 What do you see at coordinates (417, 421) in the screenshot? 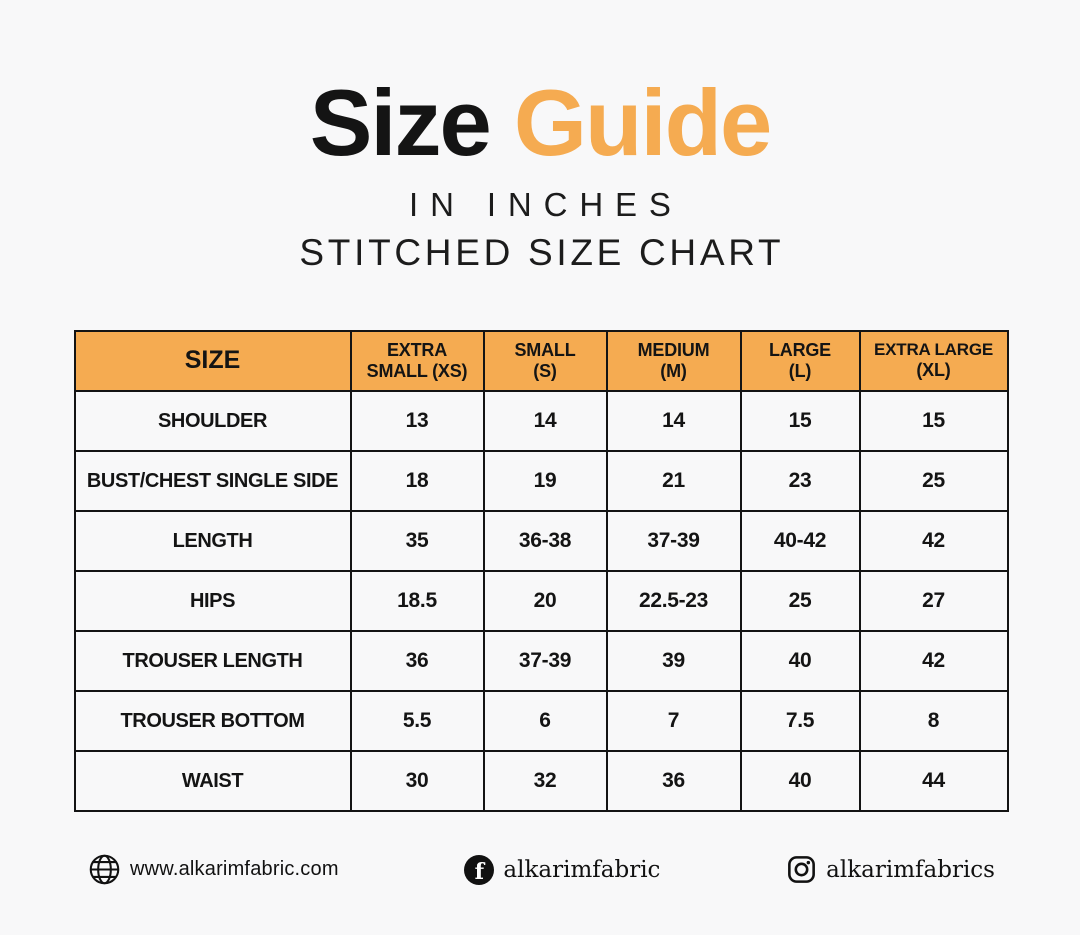
I see `cell-shoulder-0: 13` at bounding box center [417, 421].